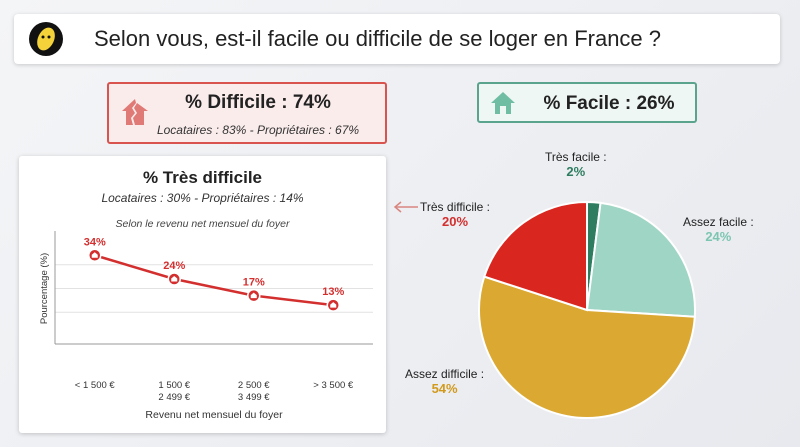  I want to click on panel-note: Selon le revenu net mensuel du foyer, so click(202, 224).